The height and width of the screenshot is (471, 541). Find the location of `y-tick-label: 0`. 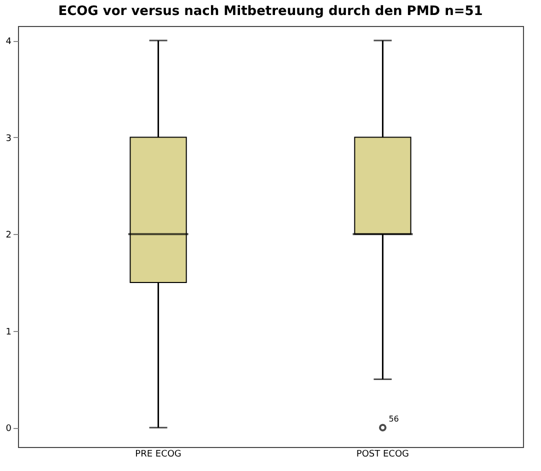

y-tick-label: 0 is located at coordinates (9, 429).